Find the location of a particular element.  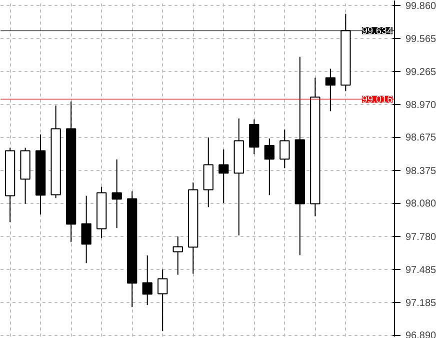

y-tick-label: 98.375 is located at coordinates (421, 171).